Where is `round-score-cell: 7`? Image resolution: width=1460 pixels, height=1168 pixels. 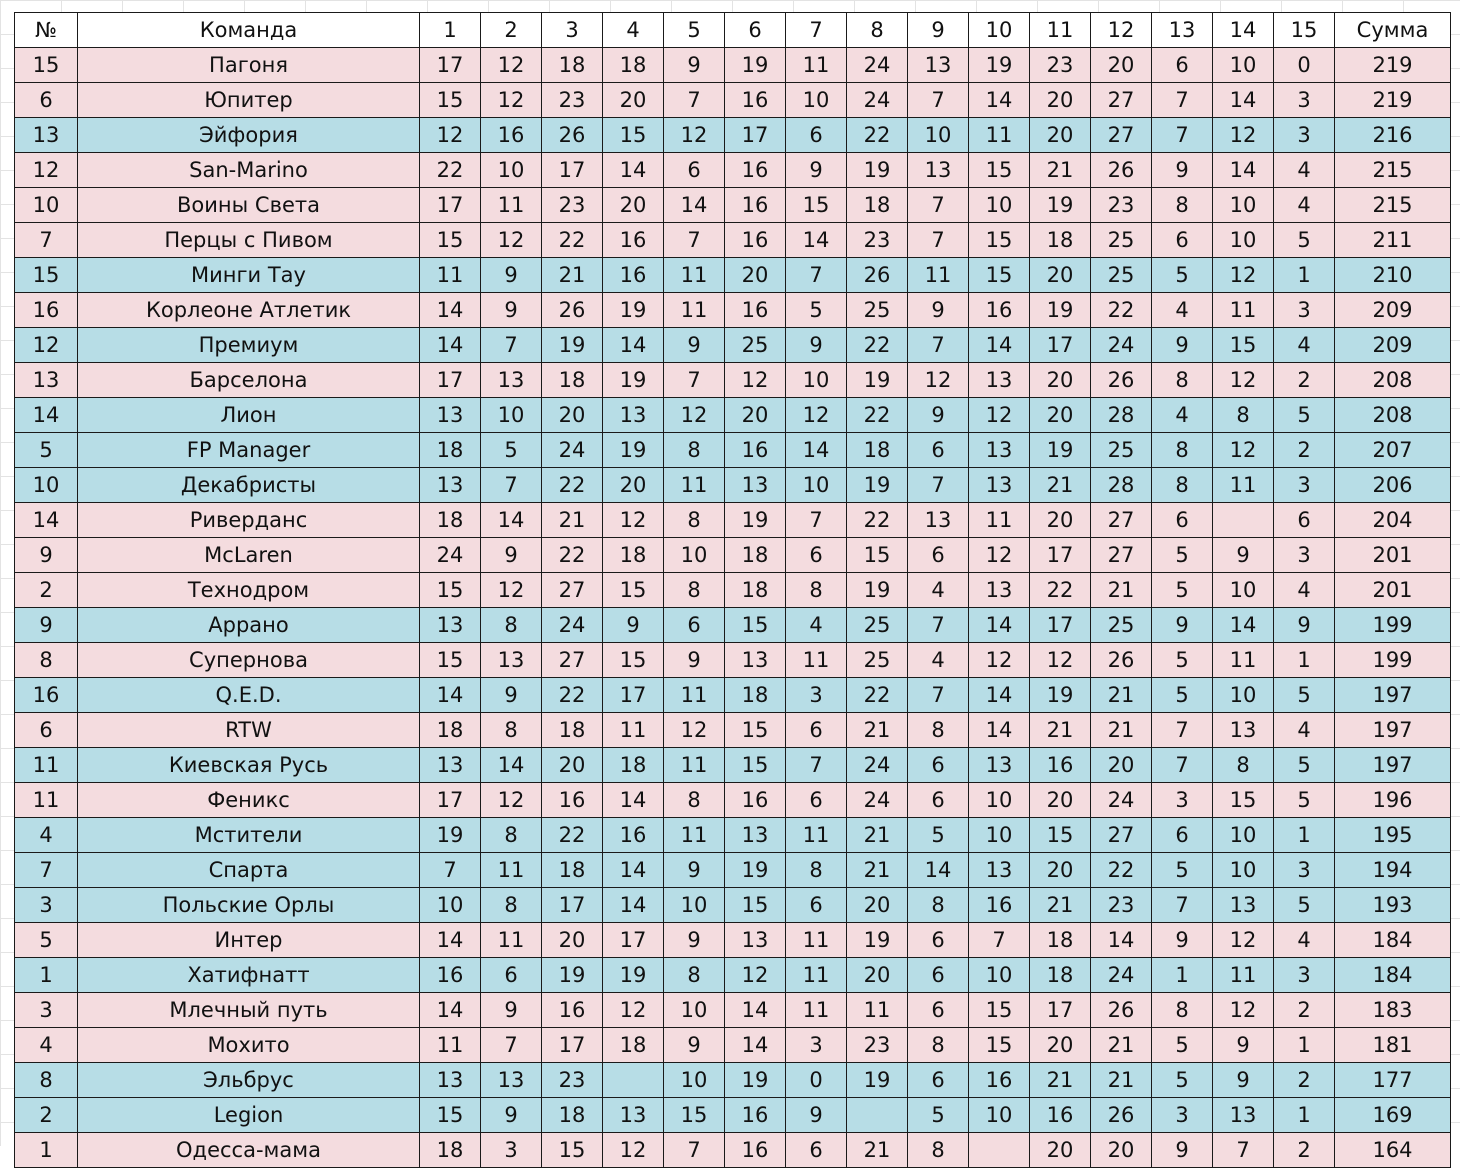
round-score-cell: 7 is located at coordinates (694, 1150).